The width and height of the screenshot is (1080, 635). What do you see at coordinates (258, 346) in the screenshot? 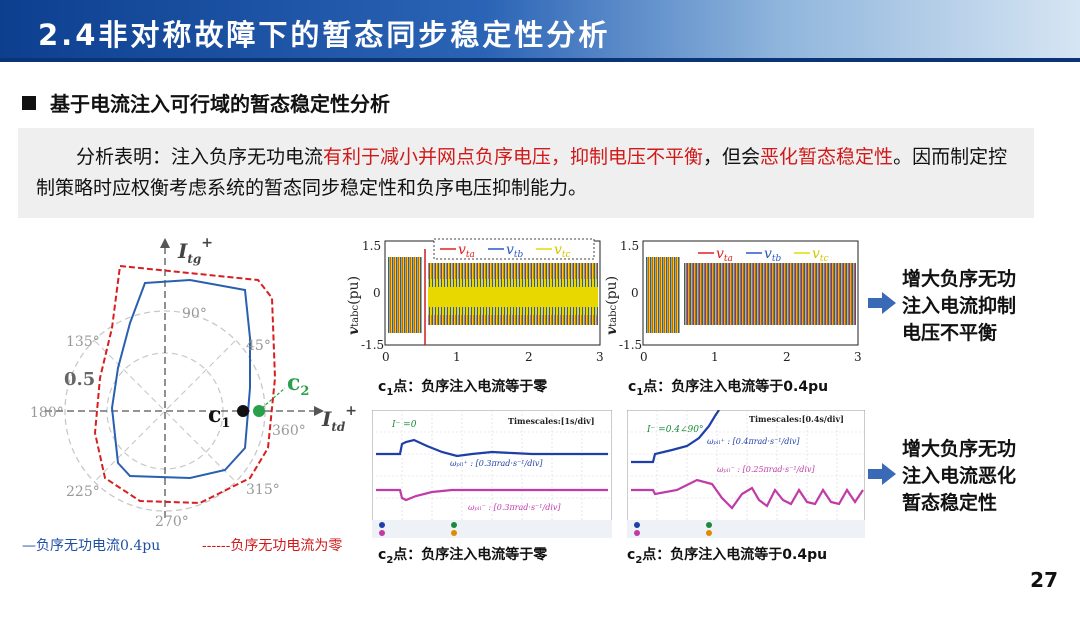
I see `angle-45-label: 45°` at bounding box center [258, 346].